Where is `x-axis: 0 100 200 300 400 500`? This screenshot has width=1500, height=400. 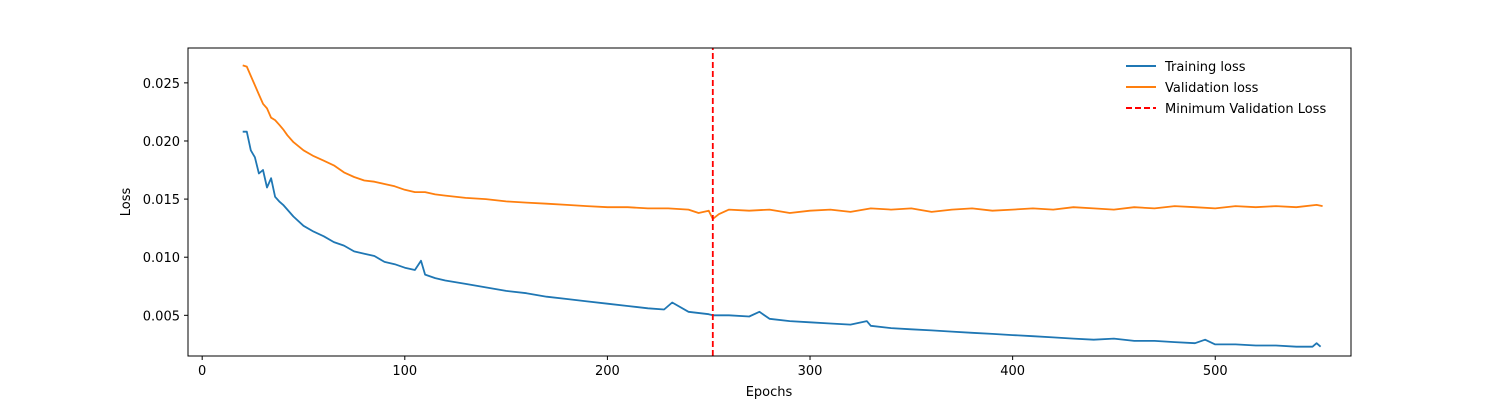
x-axis: 0 100 200 300 400 500 is located at coordinates (713, 367).